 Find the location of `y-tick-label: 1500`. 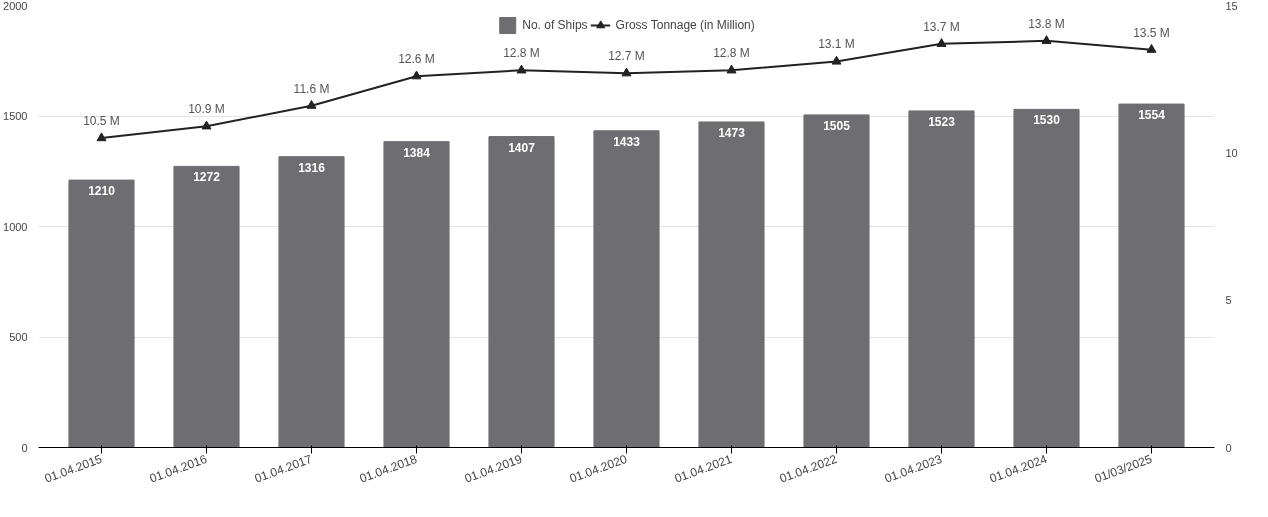

y-tick-label: 1500 is located at coordinates (15, 116).